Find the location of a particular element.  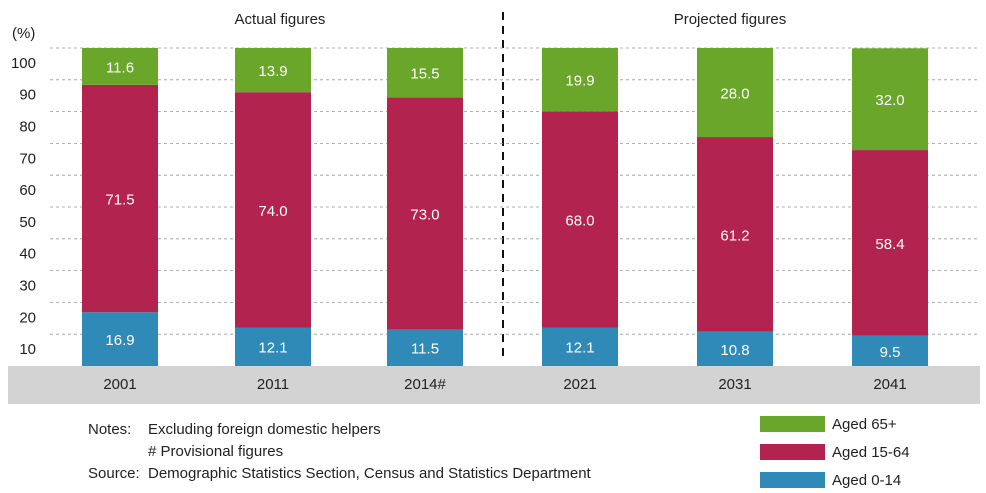

value-label: 16.9 is located at coordinates (119, 340).